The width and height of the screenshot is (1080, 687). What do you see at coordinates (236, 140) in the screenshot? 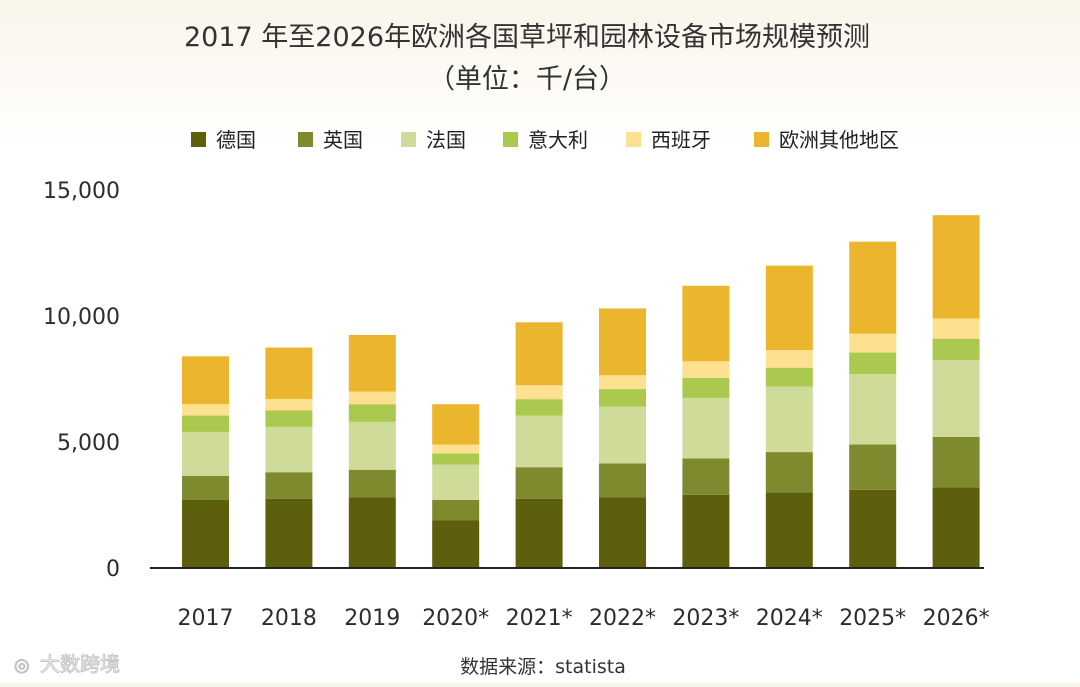
I see `legend-label: 德国` at bounding box center [236, 140].